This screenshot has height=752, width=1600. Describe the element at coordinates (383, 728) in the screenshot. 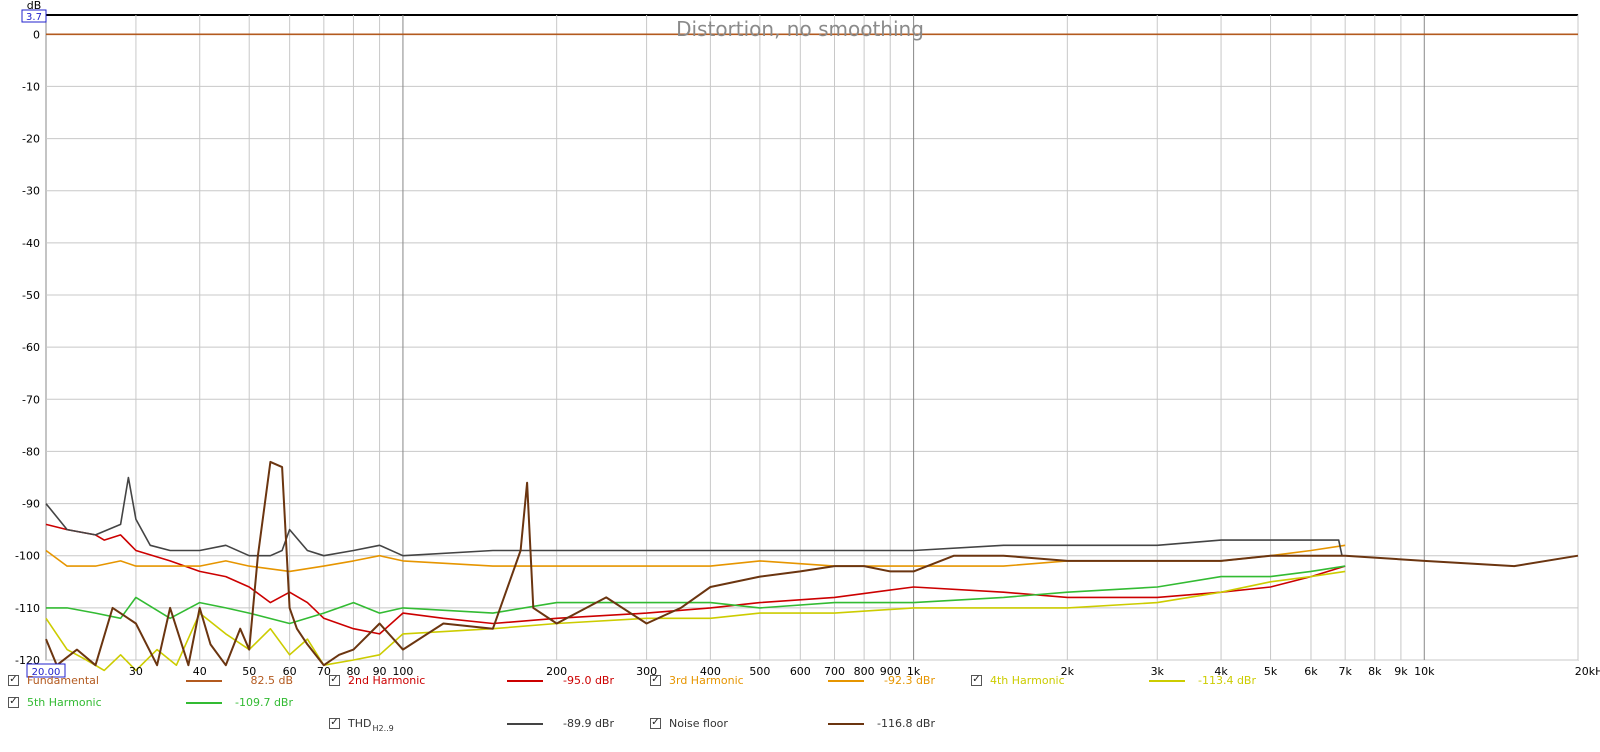

I see `legend-label-subscript: H2..9` at that location.